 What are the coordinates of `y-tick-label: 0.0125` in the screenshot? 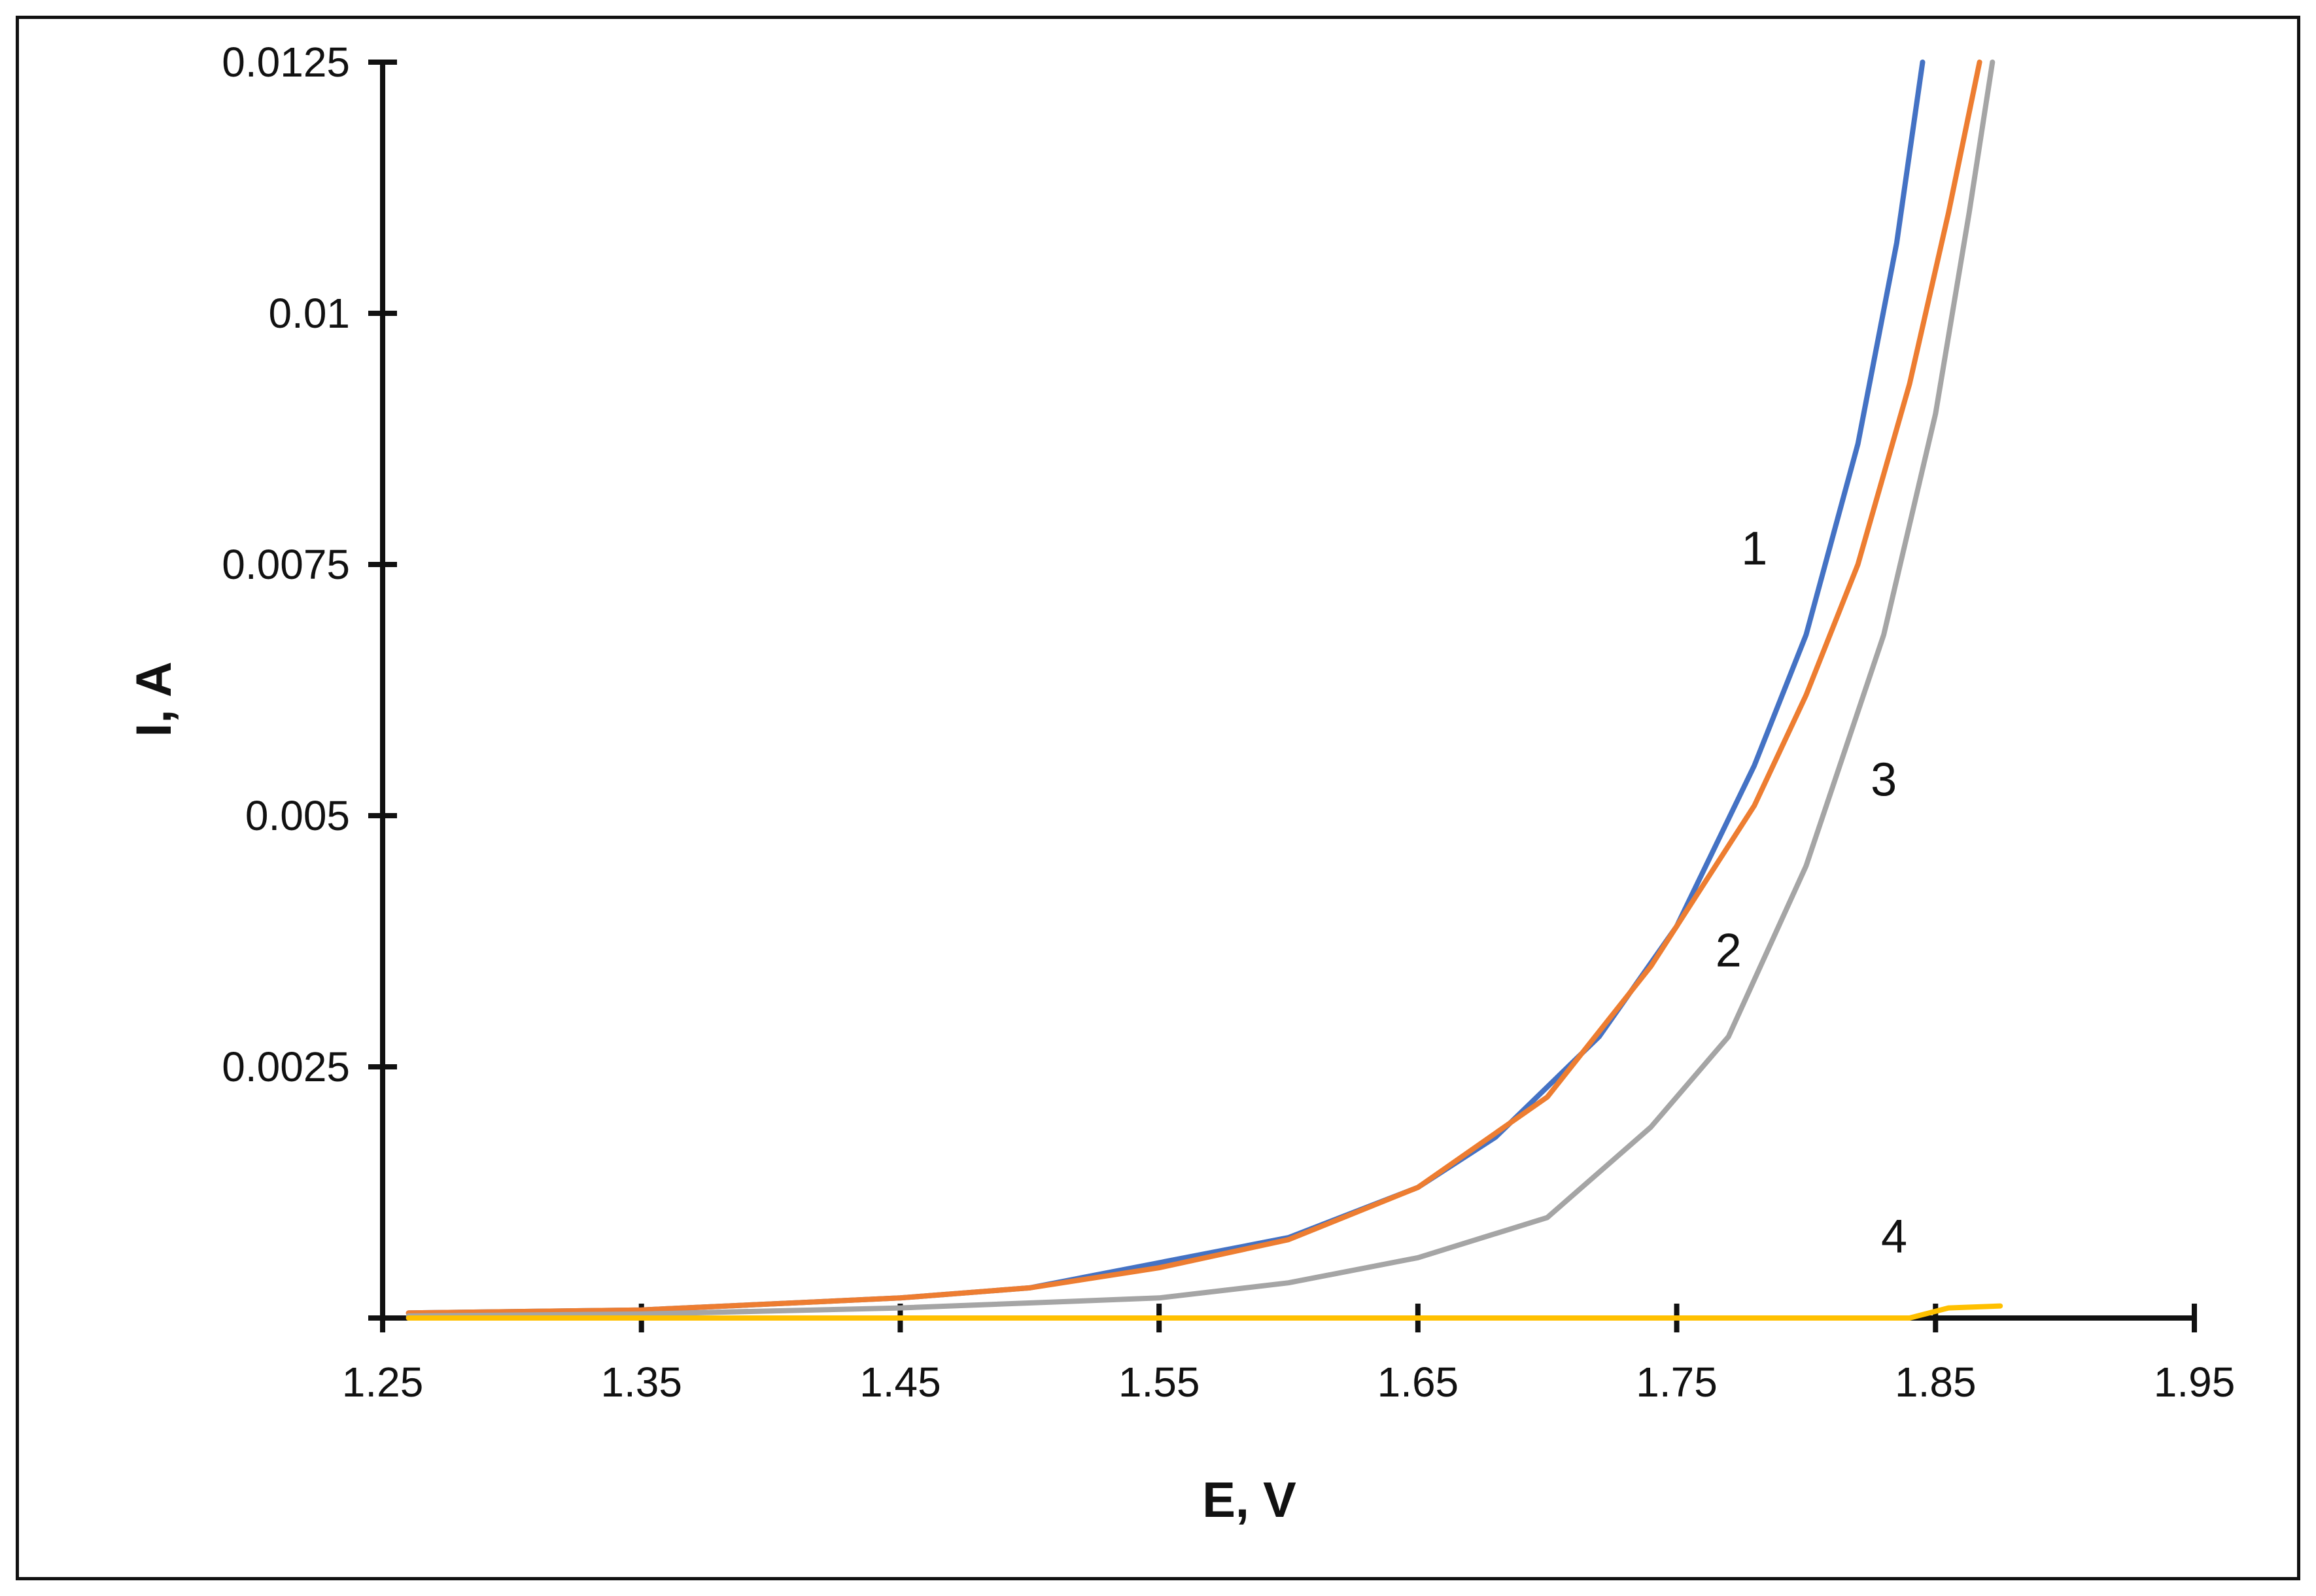 It's located at (286, 62).